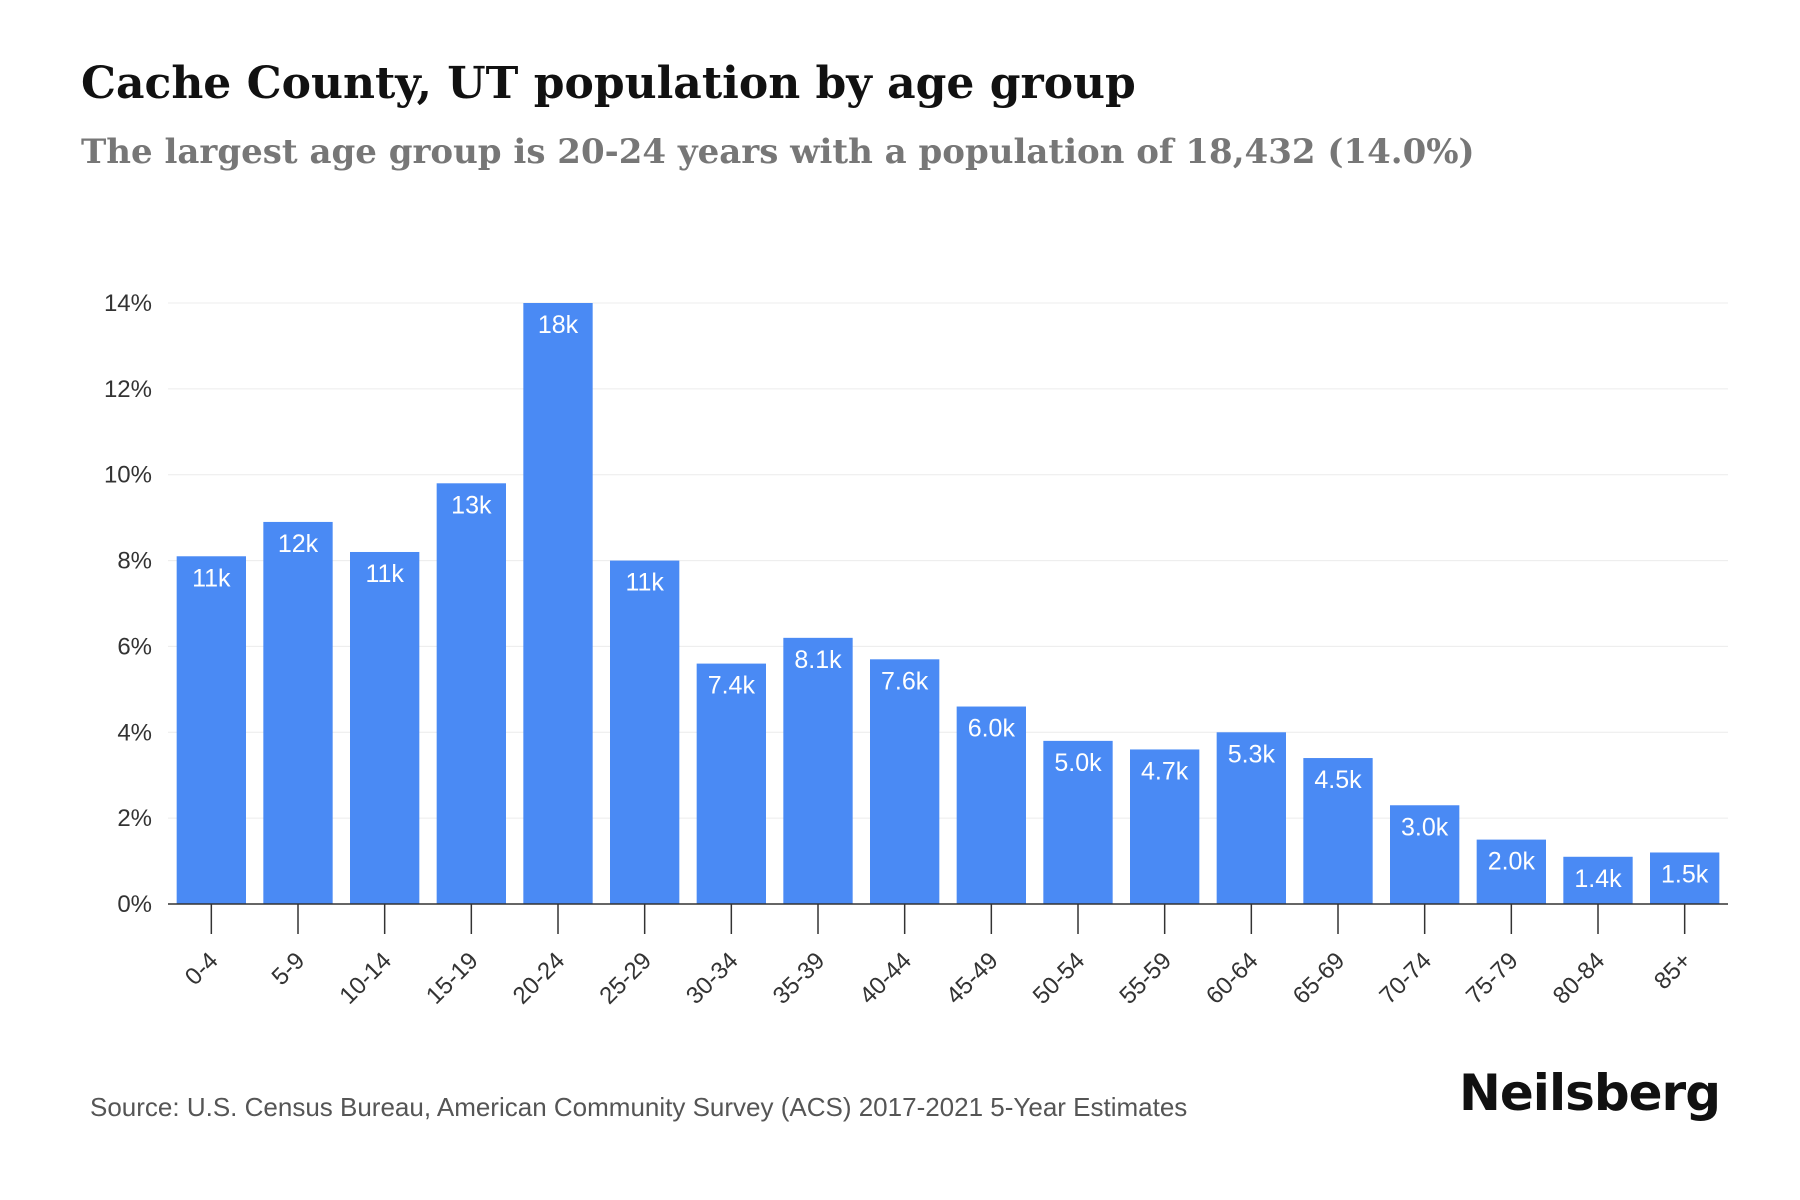 Image resolution: width=1800 pixels, height=1200 pixels. I want to click on x-tick-label: 75-79, so click(1492, 978).